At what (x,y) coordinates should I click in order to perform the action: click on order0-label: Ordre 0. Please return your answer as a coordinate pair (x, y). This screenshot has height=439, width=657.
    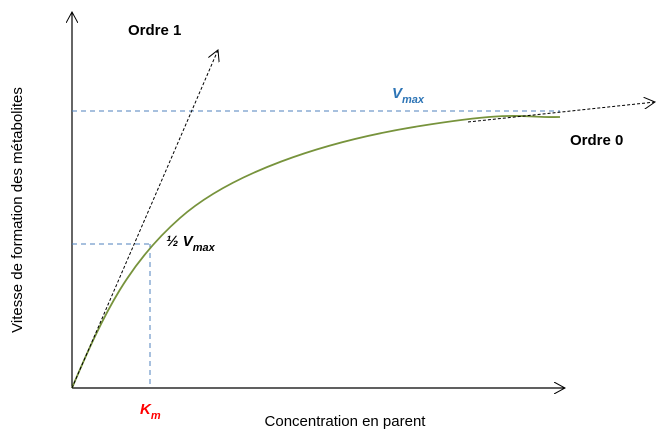
    Looking at the image, I should click on (596, 140).